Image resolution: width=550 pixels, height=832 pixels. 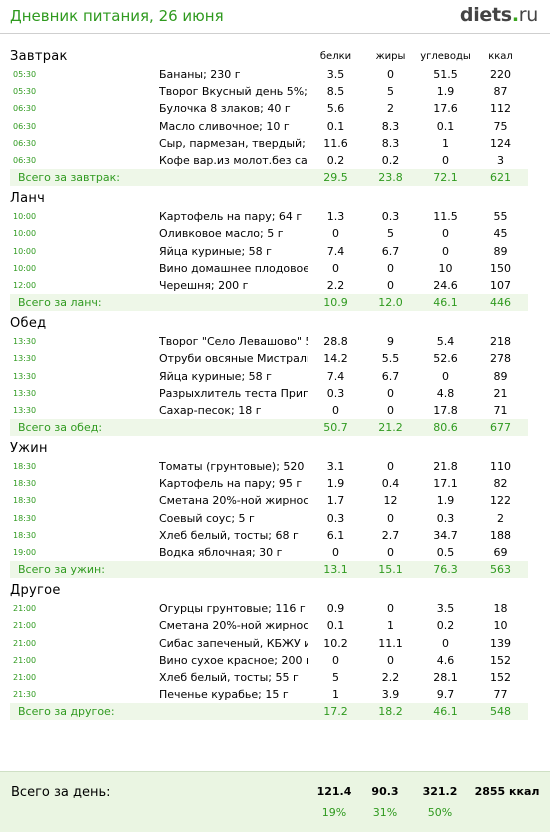 What do you see at coordinates (445, 712) in the screenshot?
I see `section-total-carbs: 46.1` at bounding box center [445, 712].